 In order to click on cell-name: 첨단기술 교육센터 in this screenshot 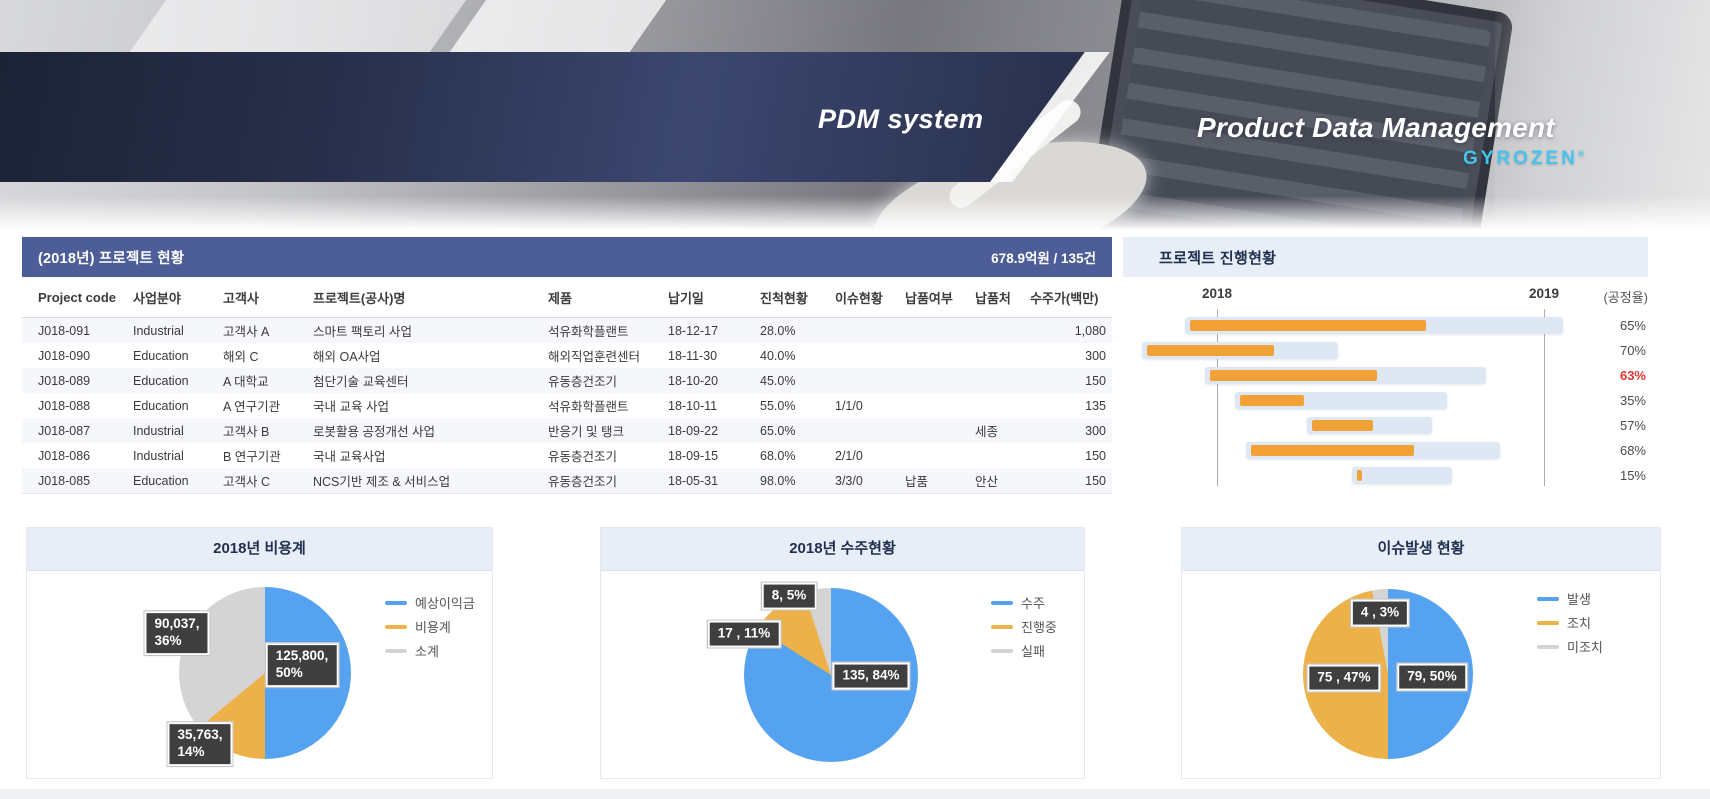, I will do `click(361, 382)`.